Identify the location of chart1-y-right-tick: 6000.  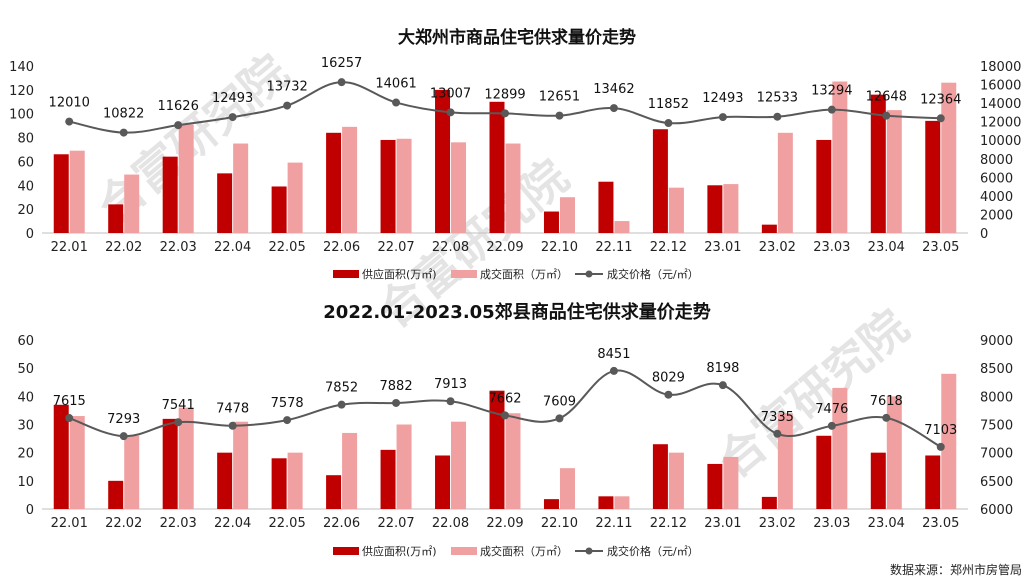
(996, 178).